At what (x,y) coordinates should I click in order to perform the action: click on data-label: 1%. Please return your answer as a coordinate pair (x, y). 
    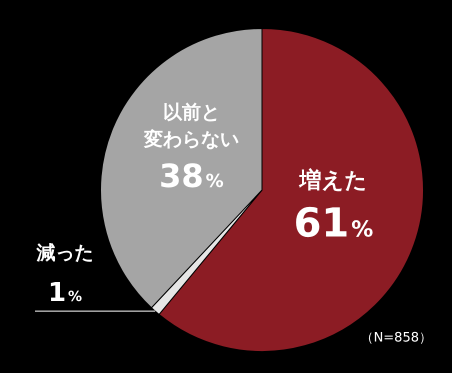
    Looking at the image, I should click on (65, 293).